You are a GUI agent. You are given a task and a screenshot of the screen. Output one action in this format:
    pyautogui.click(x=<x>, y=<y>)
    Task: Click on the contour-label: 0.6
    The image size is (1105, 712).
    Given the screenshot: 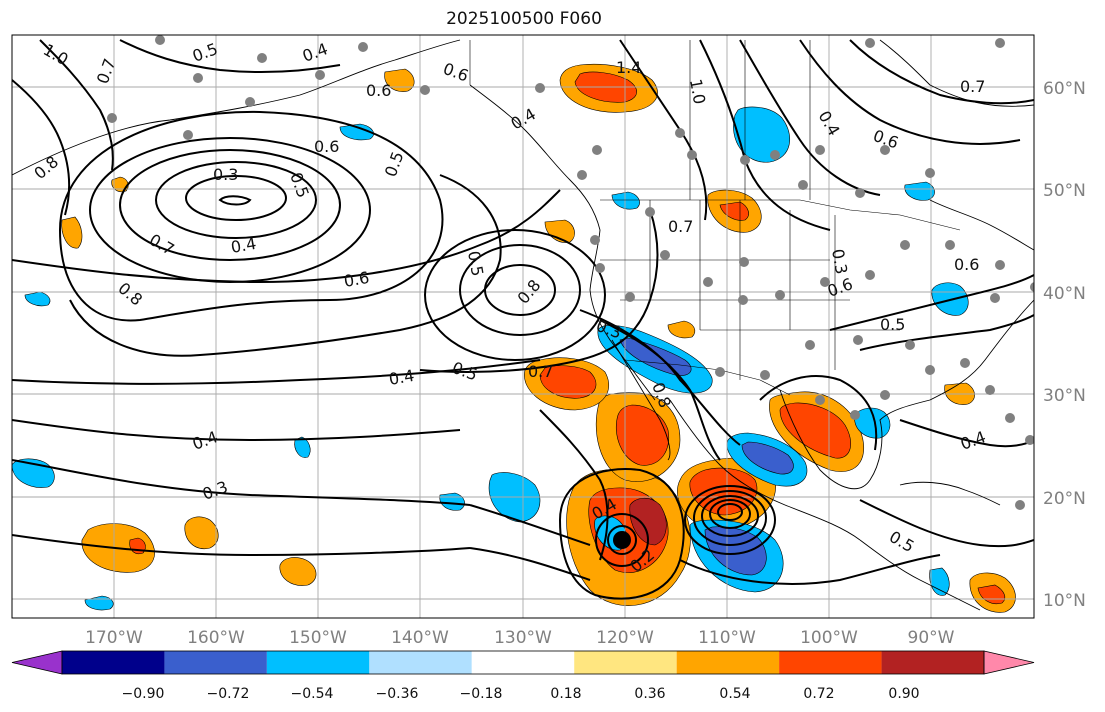 What is the action you would take?
    pyautogui.click(x=356, y=279)
    